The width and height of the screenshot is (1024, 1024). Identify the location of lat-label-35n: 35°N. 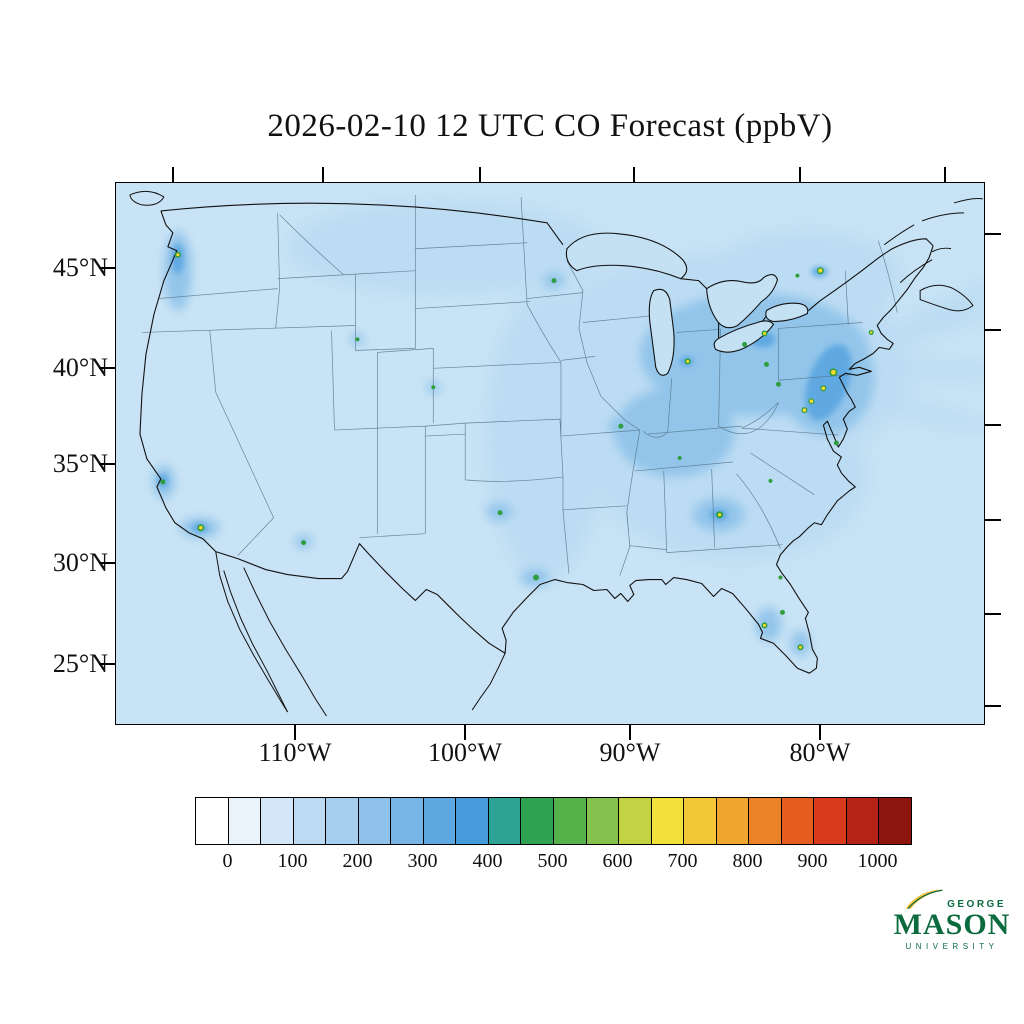
(80, 463).